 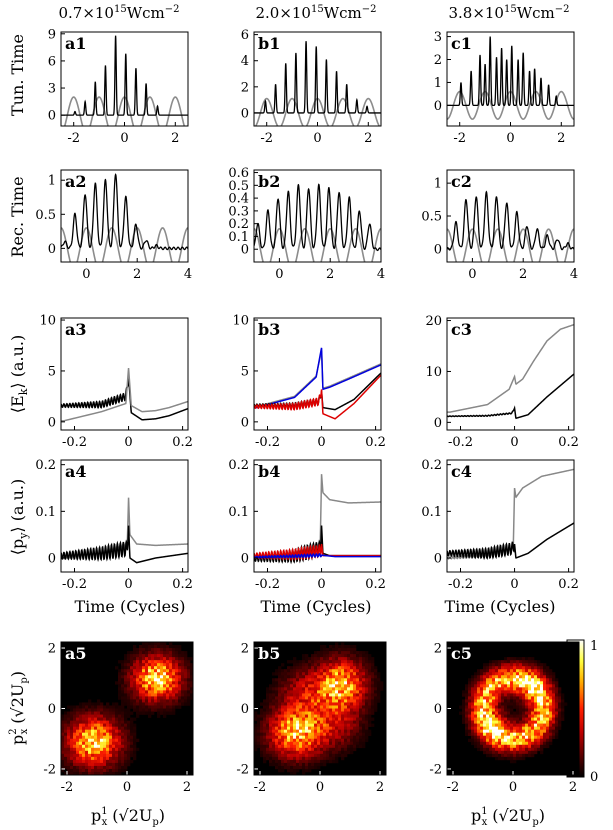 What do you see at coordinates (510, 220) in the screenshot?
I see `distribution-line` at bounding box center [510, 220].